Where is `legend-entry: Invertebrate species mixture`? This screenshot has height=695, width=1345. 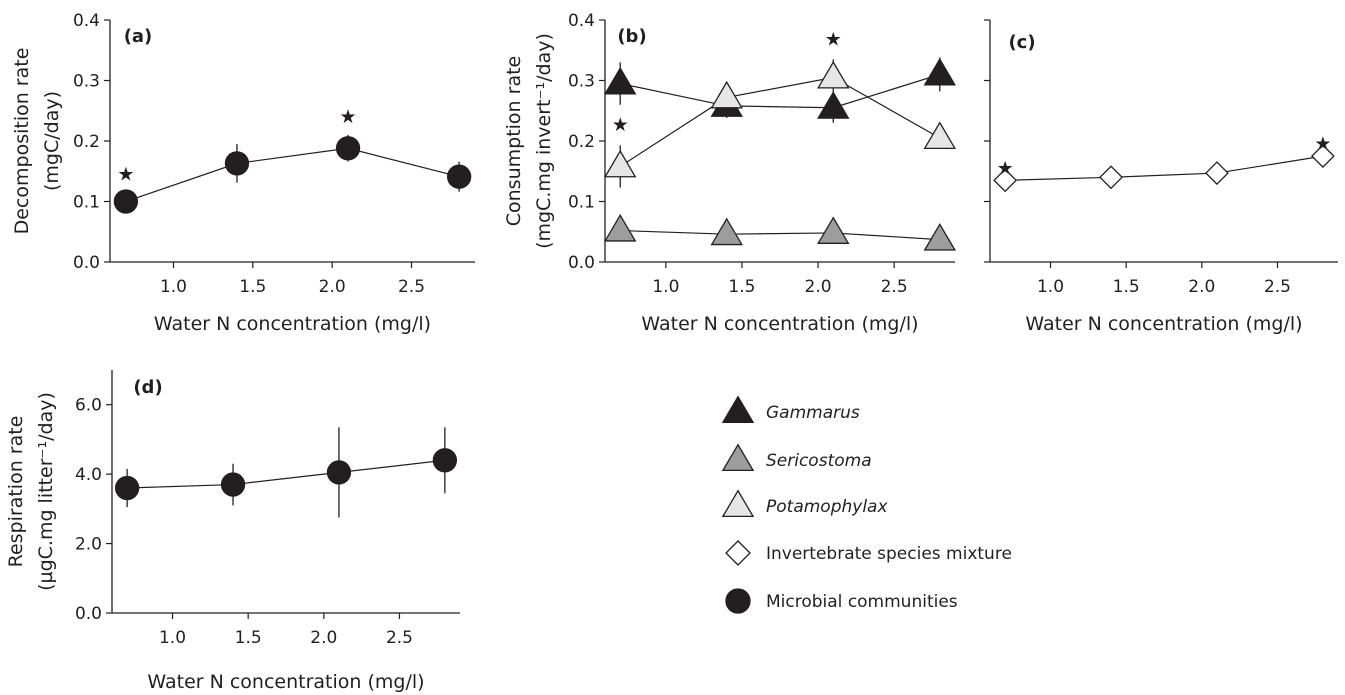
legend-entry: Invertebrate species mixture is located at coordinates (868, 553).